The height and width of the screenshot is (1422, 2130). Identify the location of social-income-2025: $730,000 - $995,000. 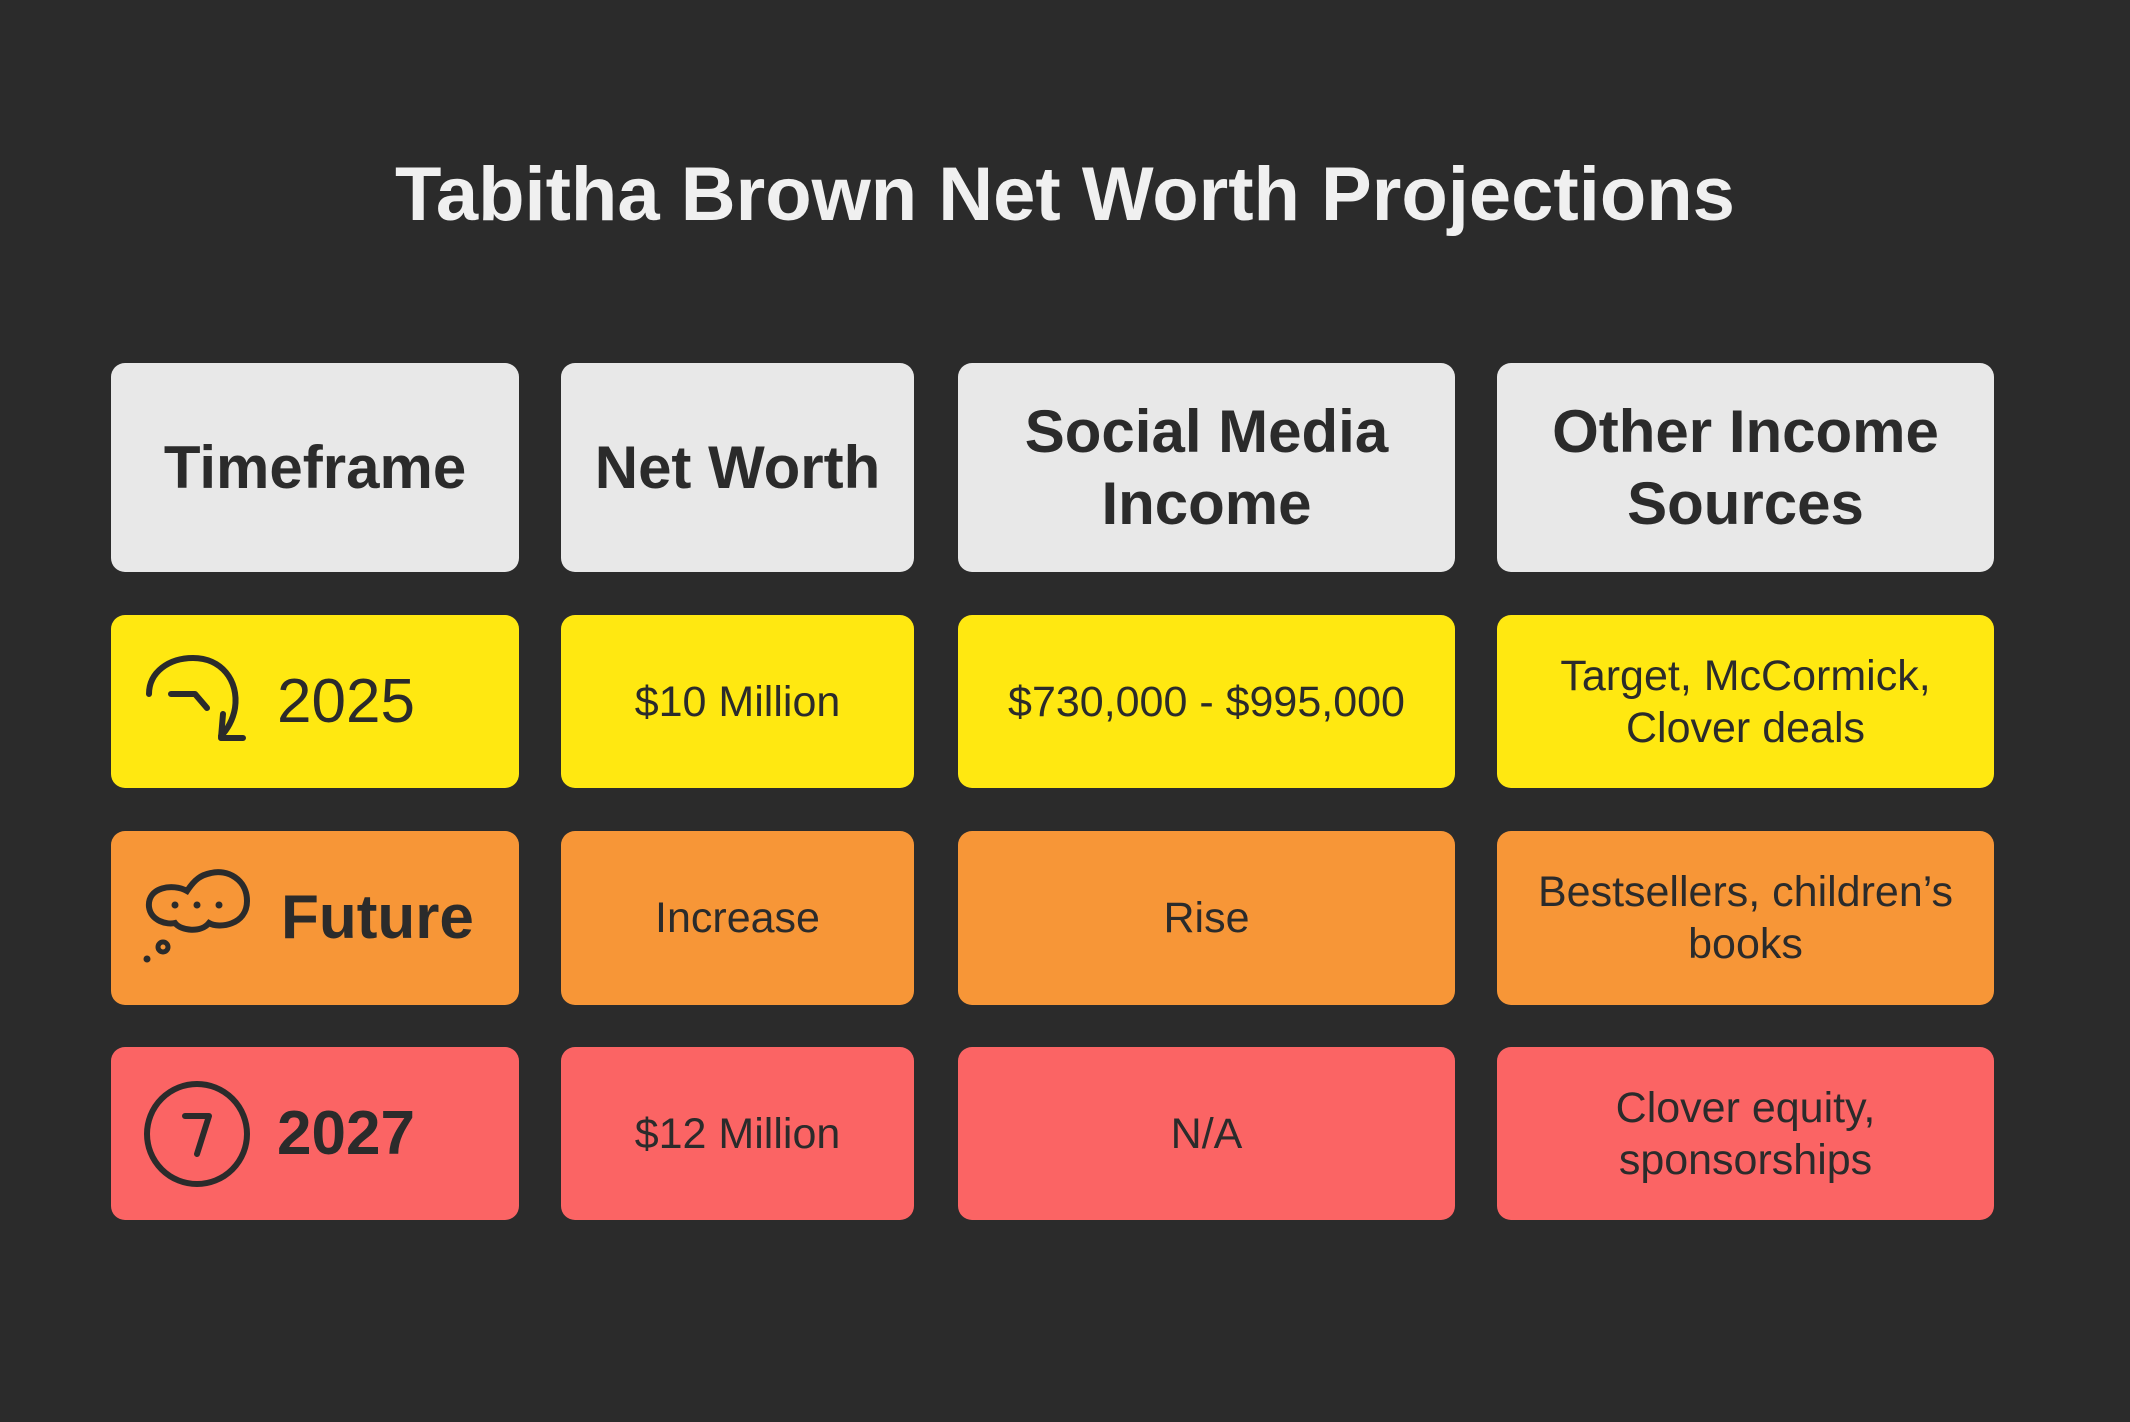
(1206, 701).